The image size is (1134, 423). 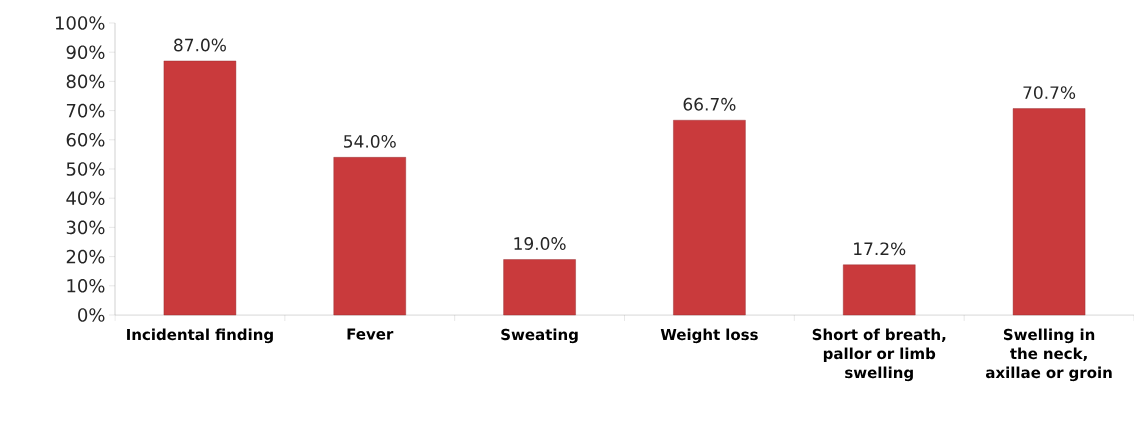 What do you see at coordinates (709, 336) in the screenshot?
I see `x-tick-label: Weight loss` at bounding box center [709, 336].